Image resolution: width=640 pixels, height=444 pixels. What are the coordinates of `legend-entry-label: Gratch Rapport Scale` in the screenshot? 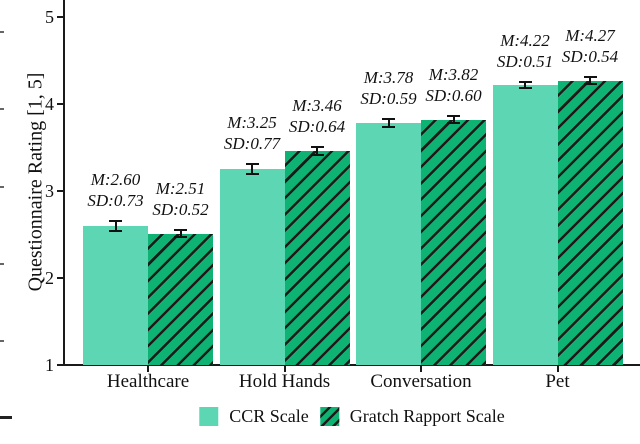 It's located at (427, 416).